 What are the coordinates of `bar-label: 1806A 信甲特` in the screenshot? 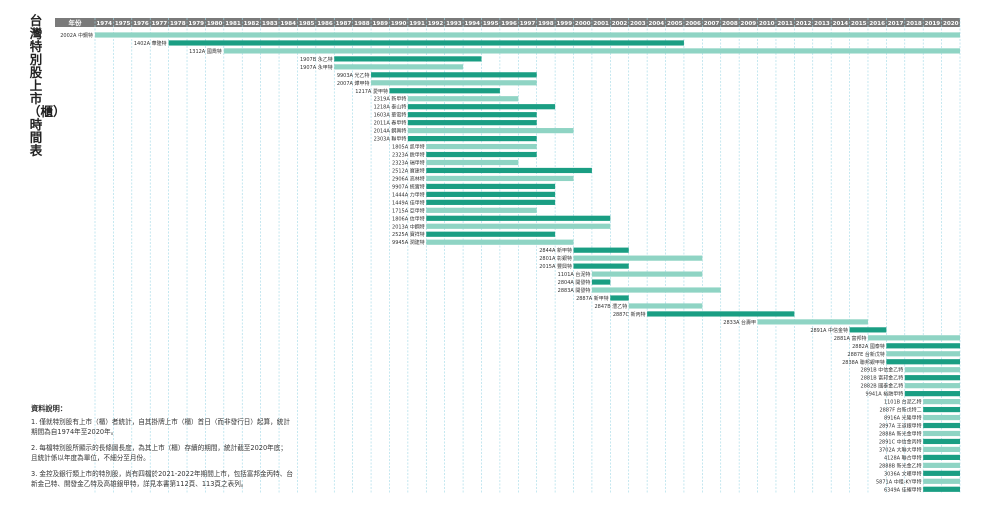 It's located at (408, 218).